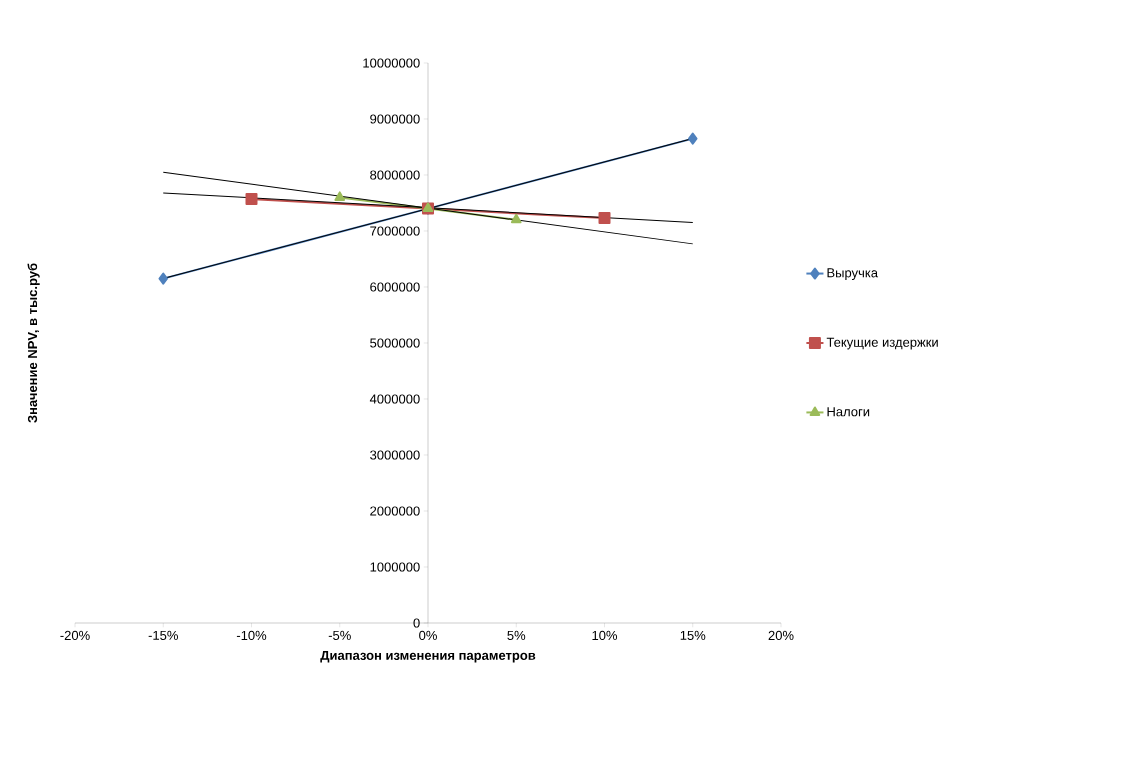 This screenshot has height=758, width=1143. Describe the element at coordinates (163, 635) in the screenshot. I see `x-tick-label: -15%` at that location.